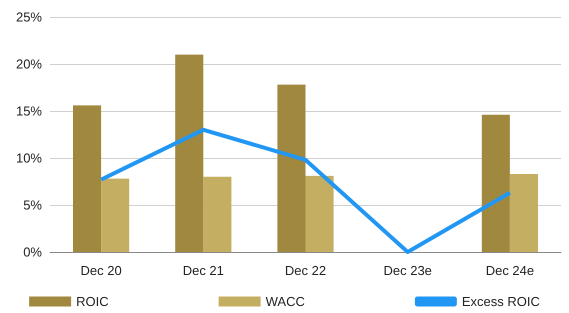 This screenshot has height=313, width=569. What do you see at coordinates (305, 270) in the screenshot?
I see `x-tick-label: Dec 22` at bounding box center [305, 270].